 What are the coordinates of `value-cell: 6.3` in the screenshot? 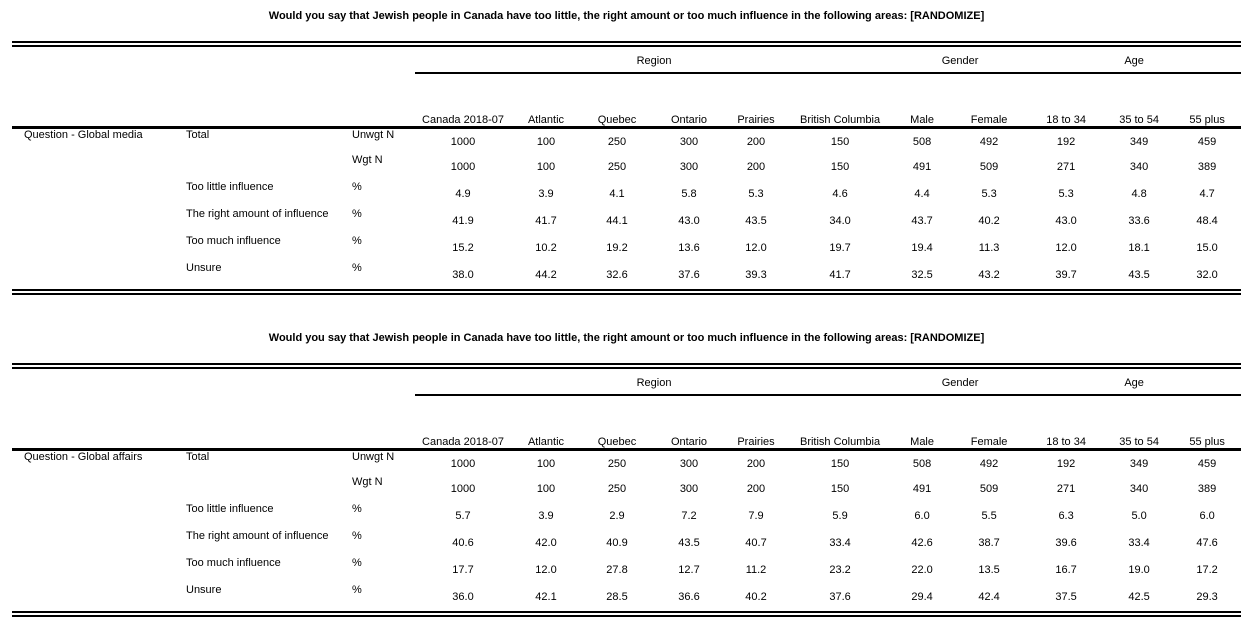 It's located at (1066, 516).